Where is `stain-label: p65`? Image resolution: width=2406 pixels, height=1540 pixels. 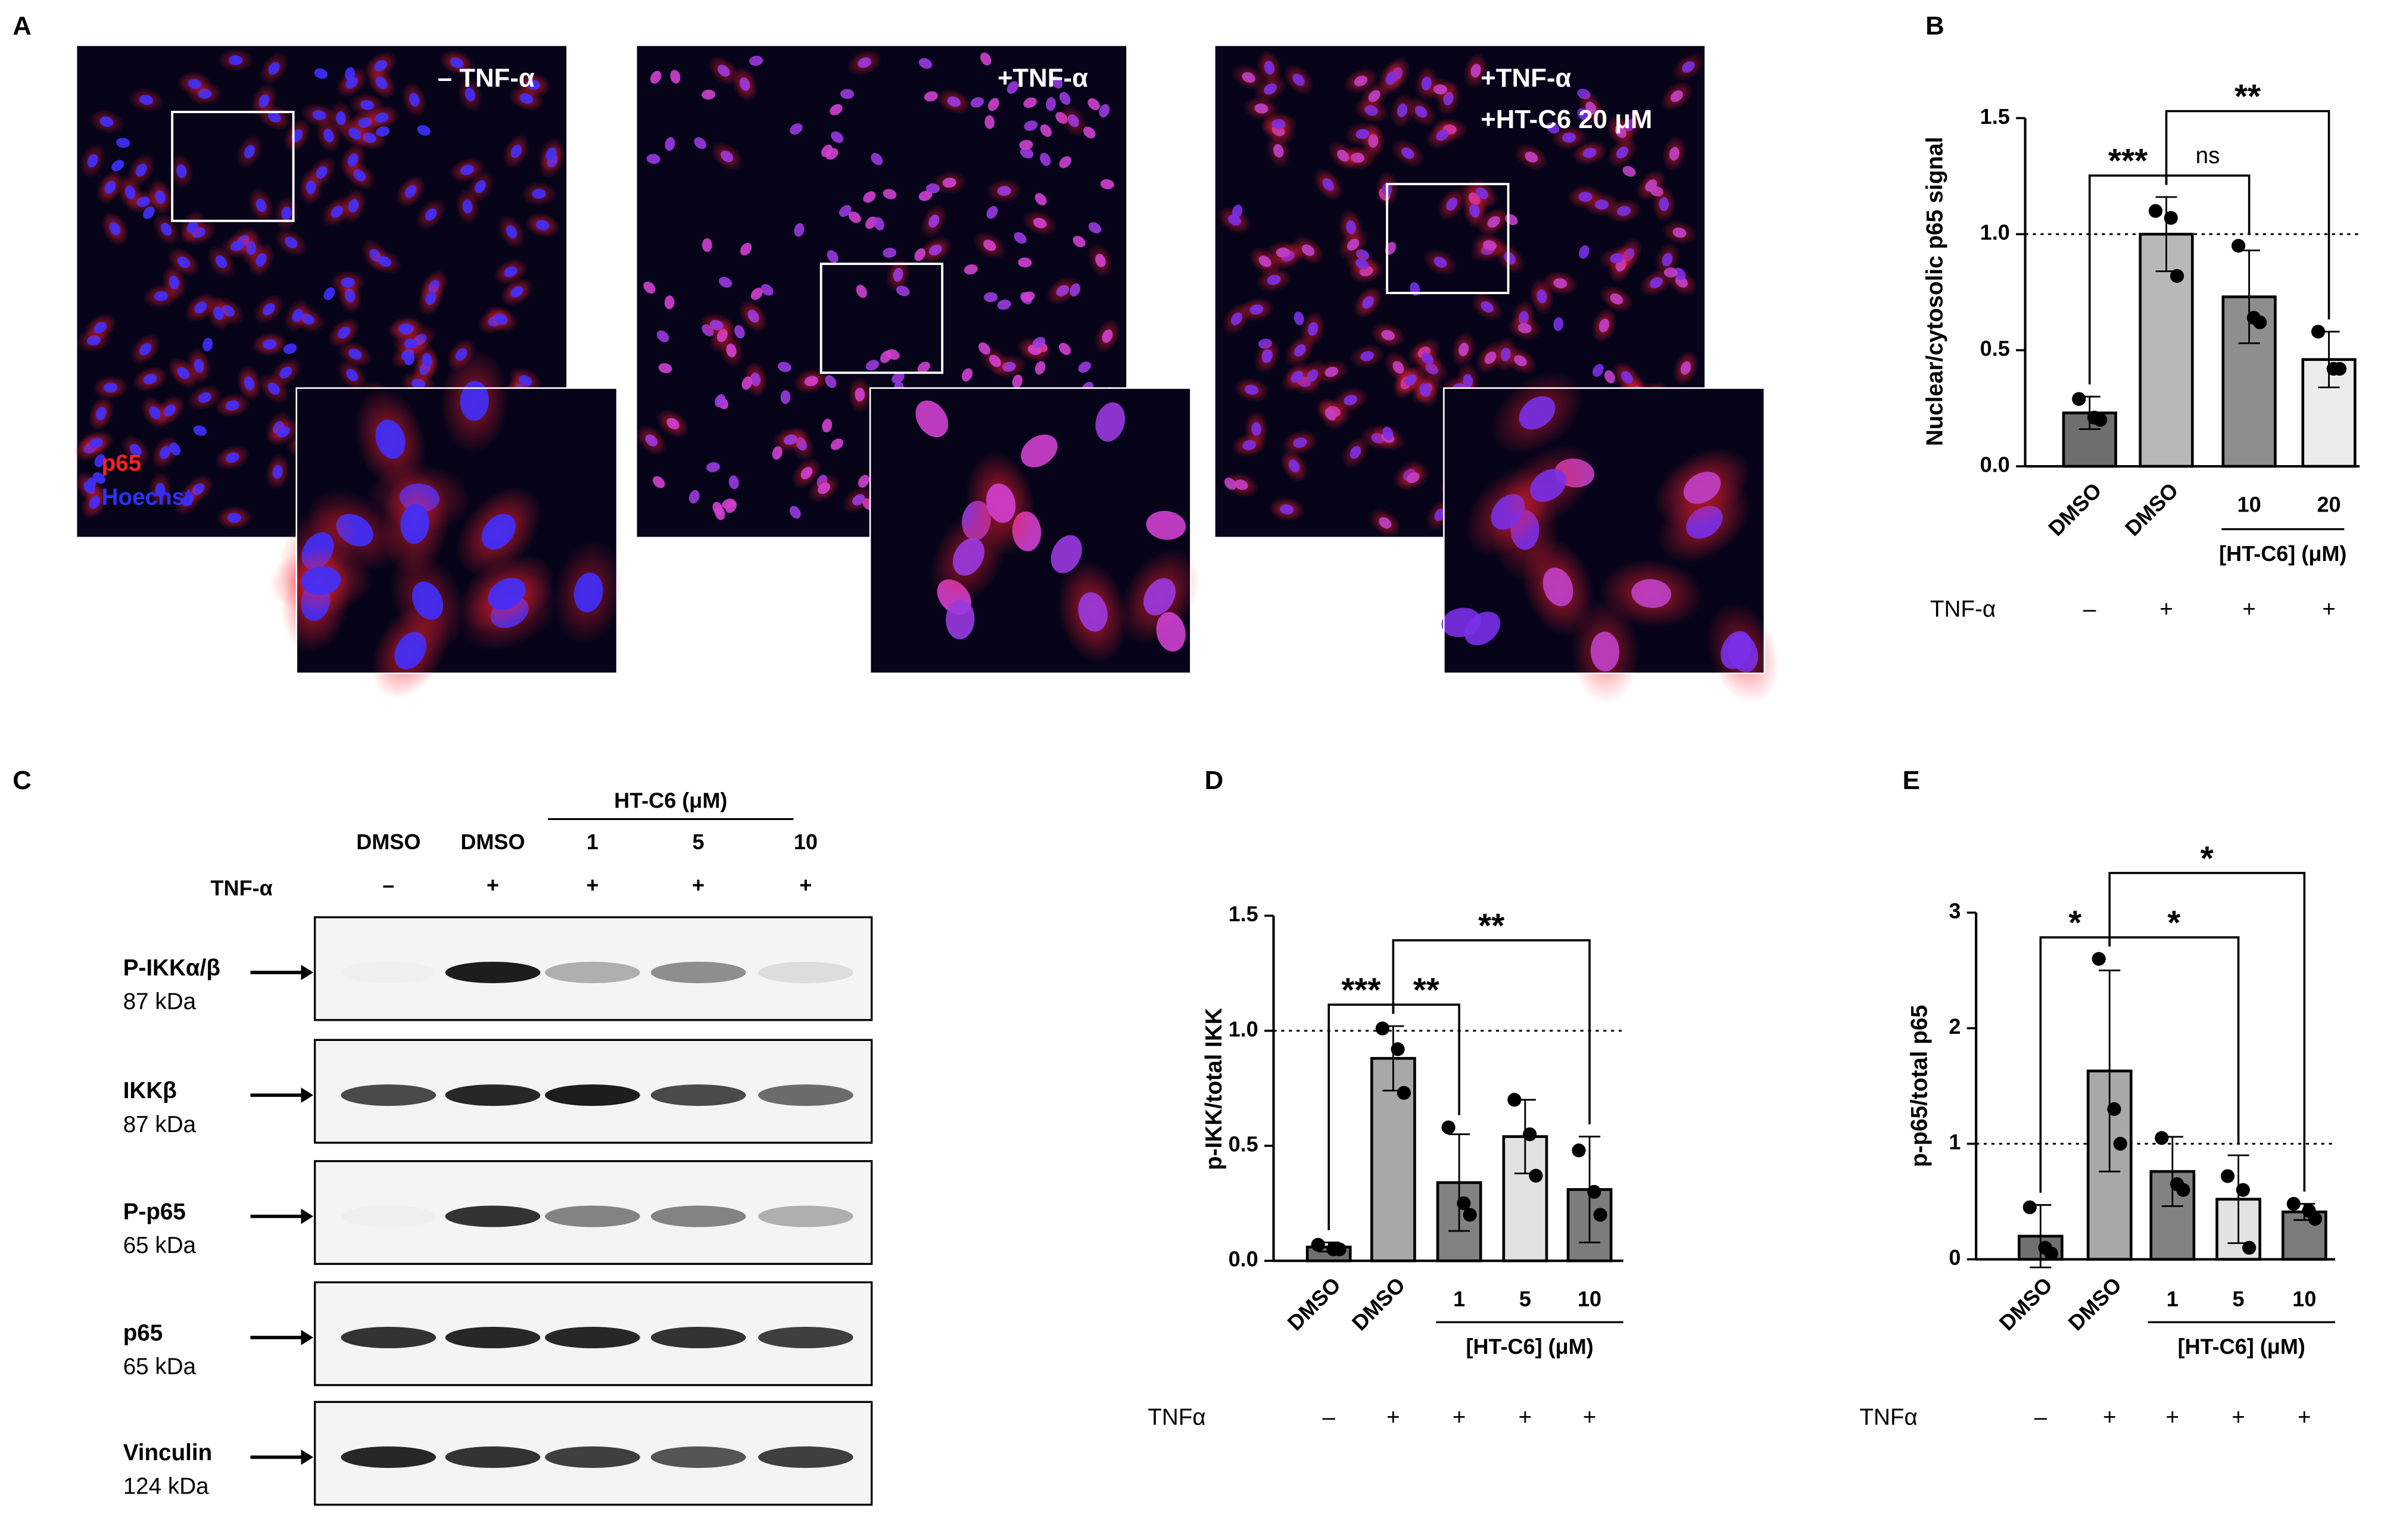 stain-label: p65 is located at coordinates (122, 463).